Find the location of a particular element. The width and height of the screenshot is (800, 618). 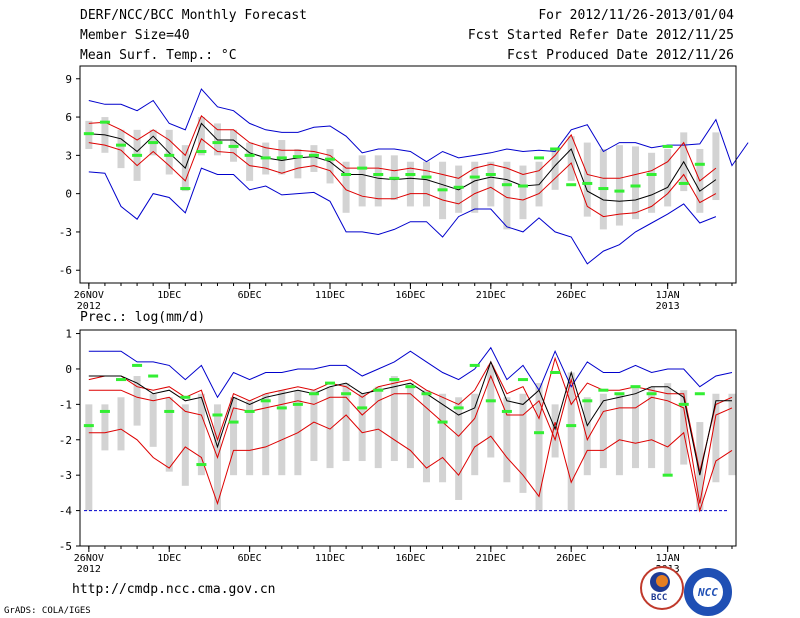

grads-credit: GrADS: COLA/IGES is located at coordinates (47, 611).